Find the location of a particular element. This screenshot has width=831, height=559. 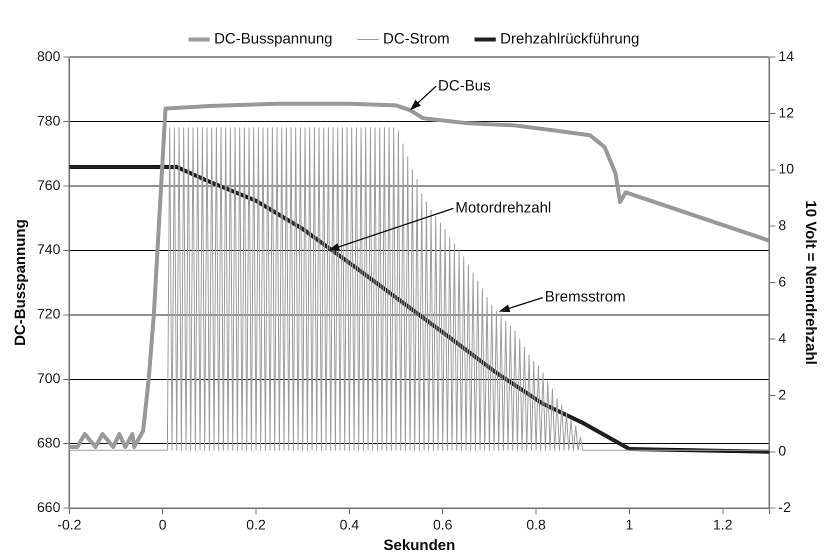

y2-axis-title: 10 Volt = Nenndrehzahl is located at coordinates (810, 282).